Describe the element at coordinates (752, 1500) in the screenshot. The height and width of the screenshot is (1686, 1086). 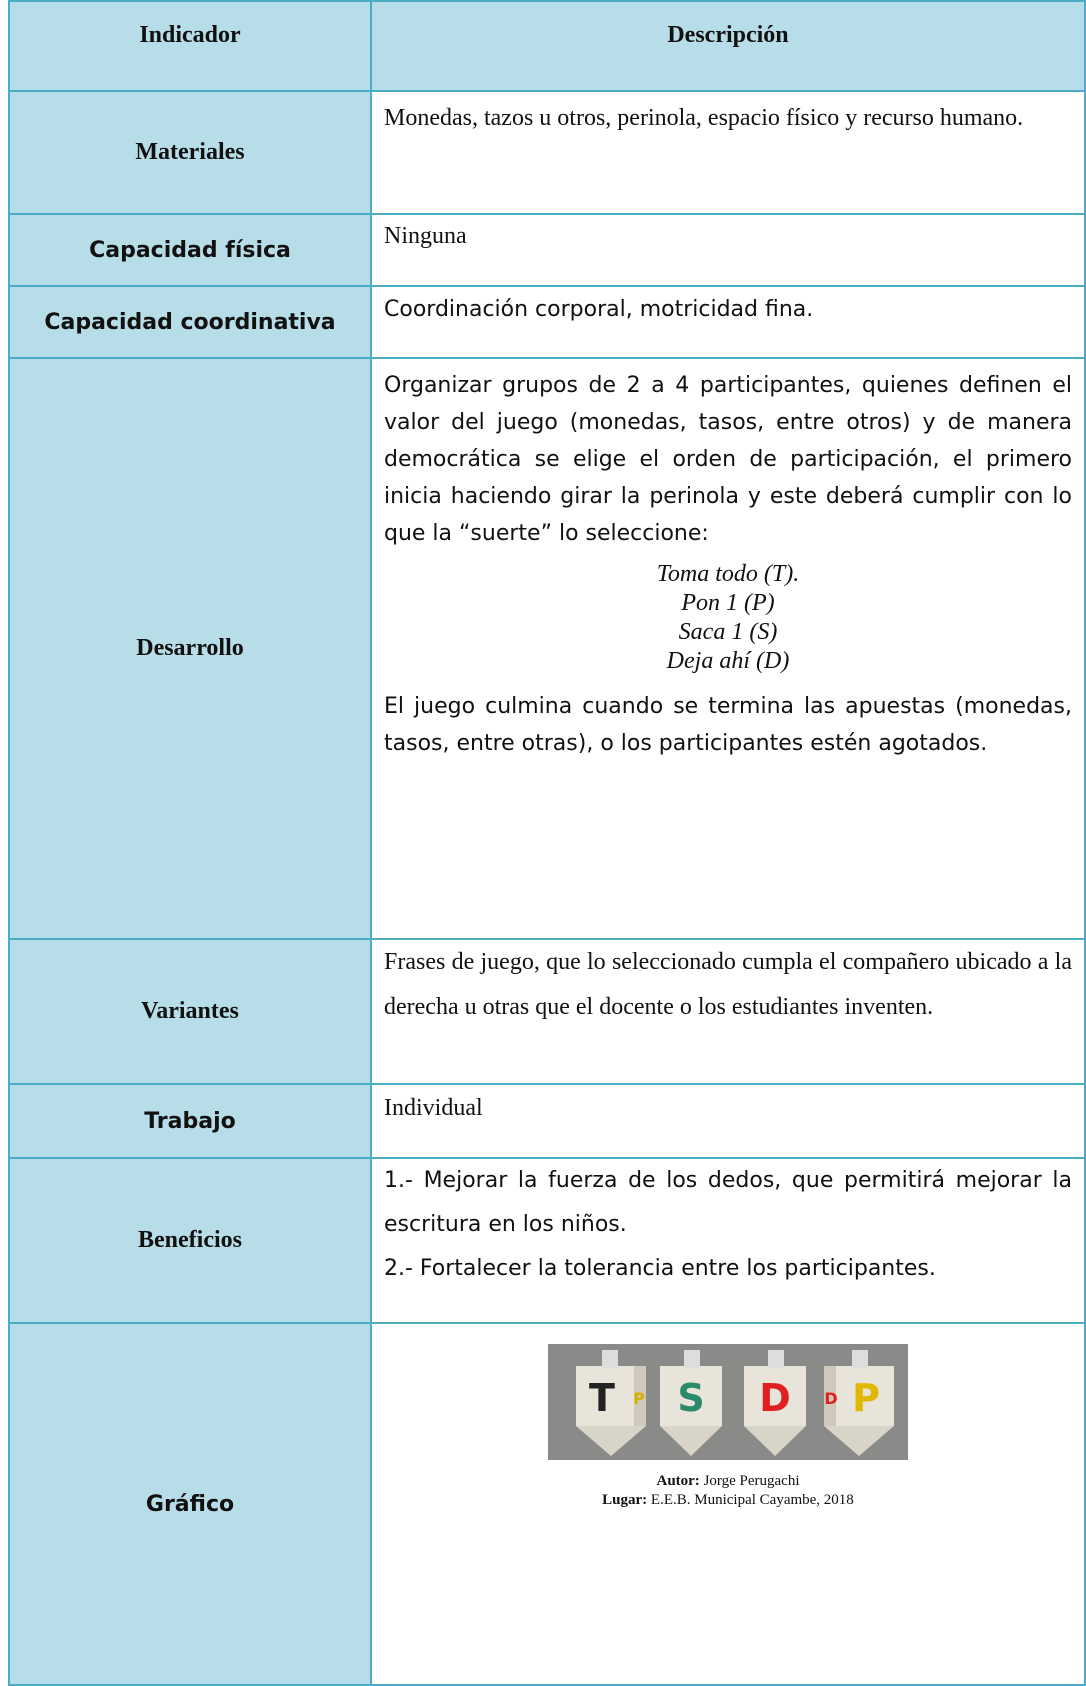
I see `caption-value: E.E.B. Municipal Cayambe, 2018` at that location.